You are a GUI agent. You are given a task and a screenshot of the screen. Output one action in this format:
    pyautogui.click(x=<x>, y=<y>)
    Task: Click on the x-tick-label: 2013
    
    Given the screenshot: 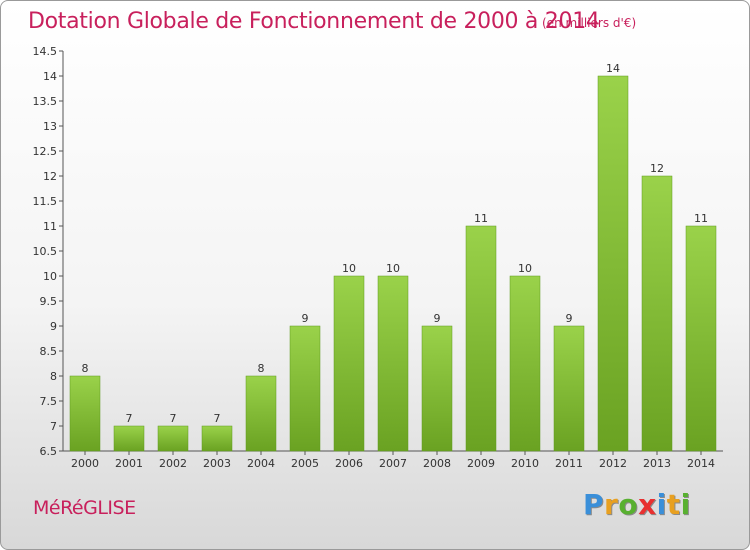 What is the action you would take?
    pyautogui.click(x=657, y=463)
    